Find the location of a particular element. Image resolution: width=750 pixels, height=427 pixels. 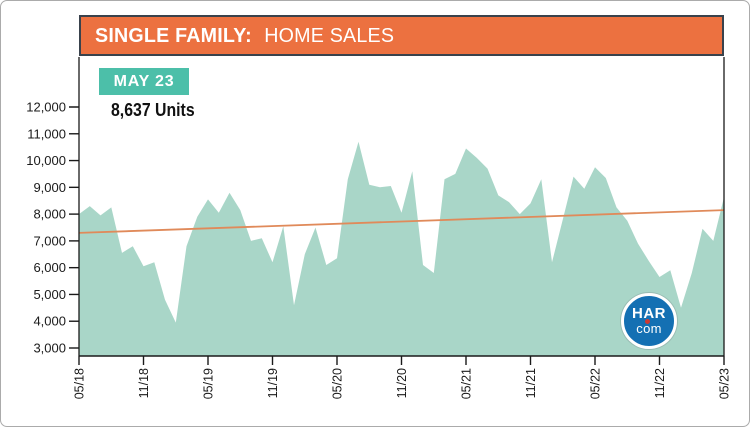

har-logo: HAR com is located at coordinates (649, 321).